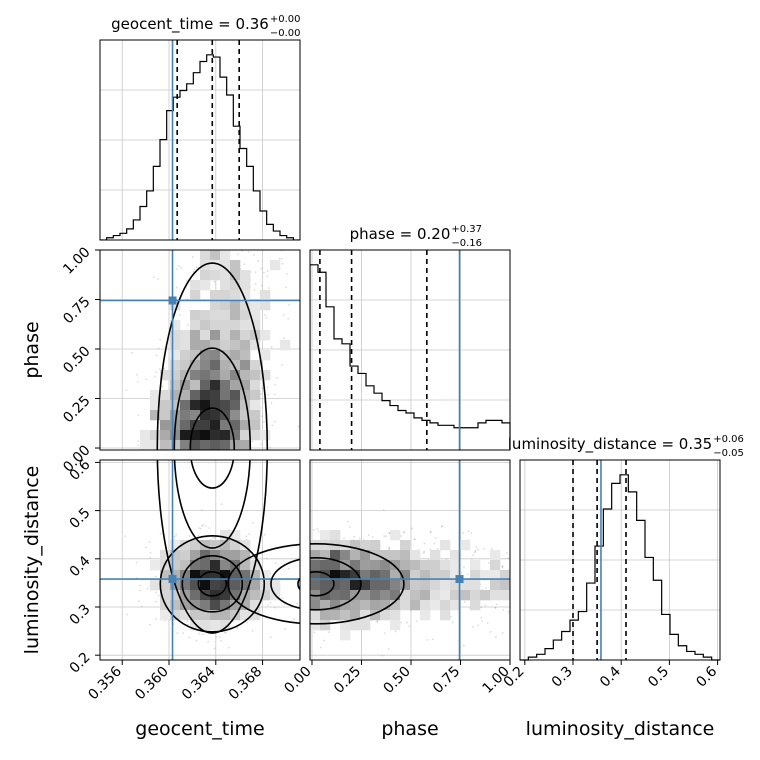 Image resolution: width=760 pixels, height=760 pixels. I want to click on xtick-label-luminosity_distance-2: 0.4, so click(610, 676).